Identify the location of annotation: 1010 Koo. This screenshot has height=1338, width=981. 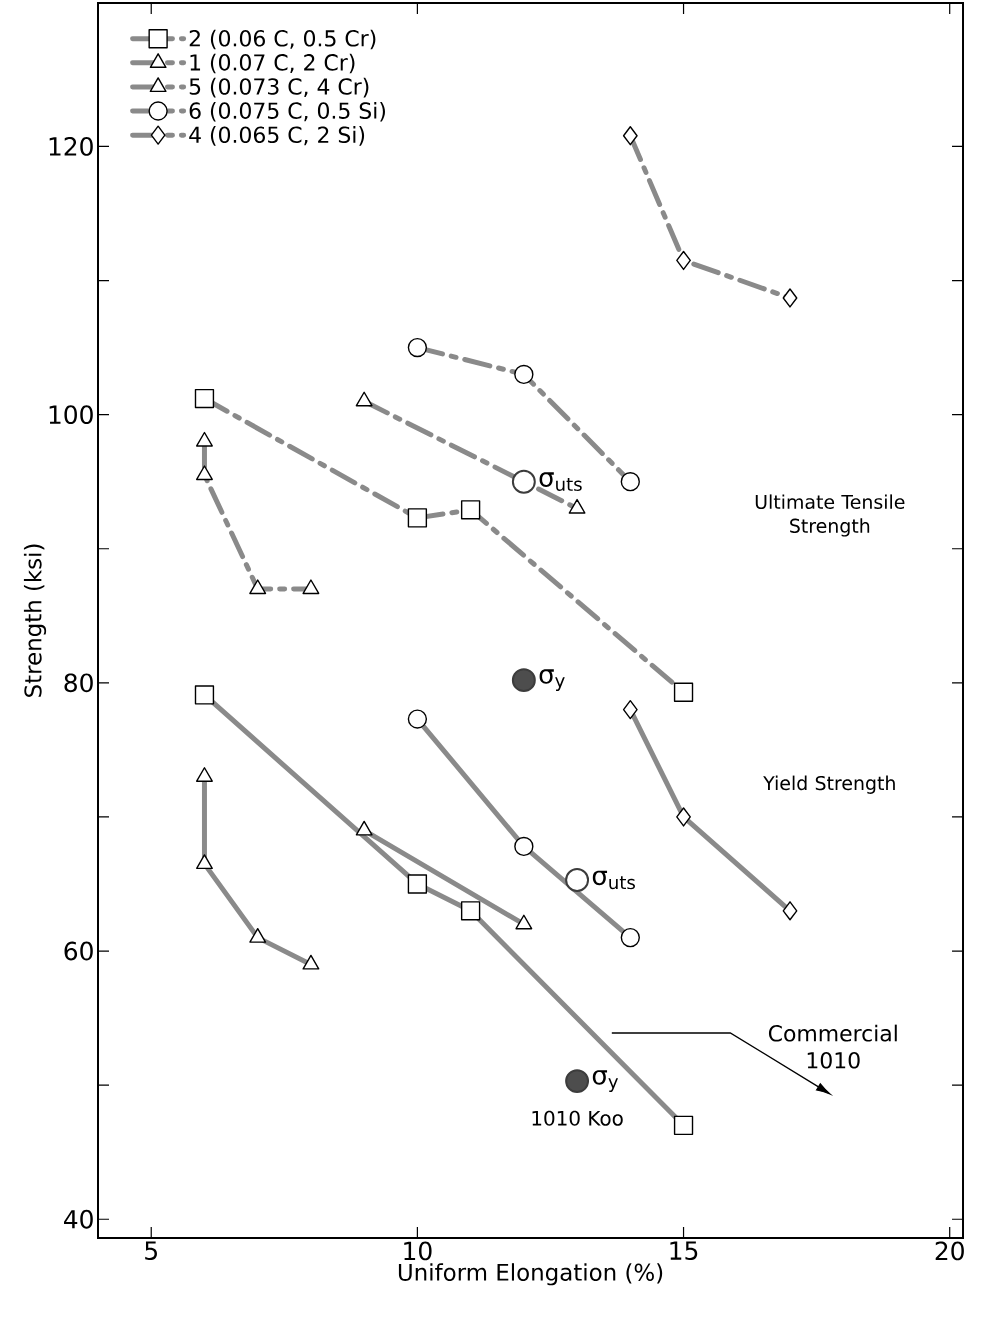
(577, 1118).